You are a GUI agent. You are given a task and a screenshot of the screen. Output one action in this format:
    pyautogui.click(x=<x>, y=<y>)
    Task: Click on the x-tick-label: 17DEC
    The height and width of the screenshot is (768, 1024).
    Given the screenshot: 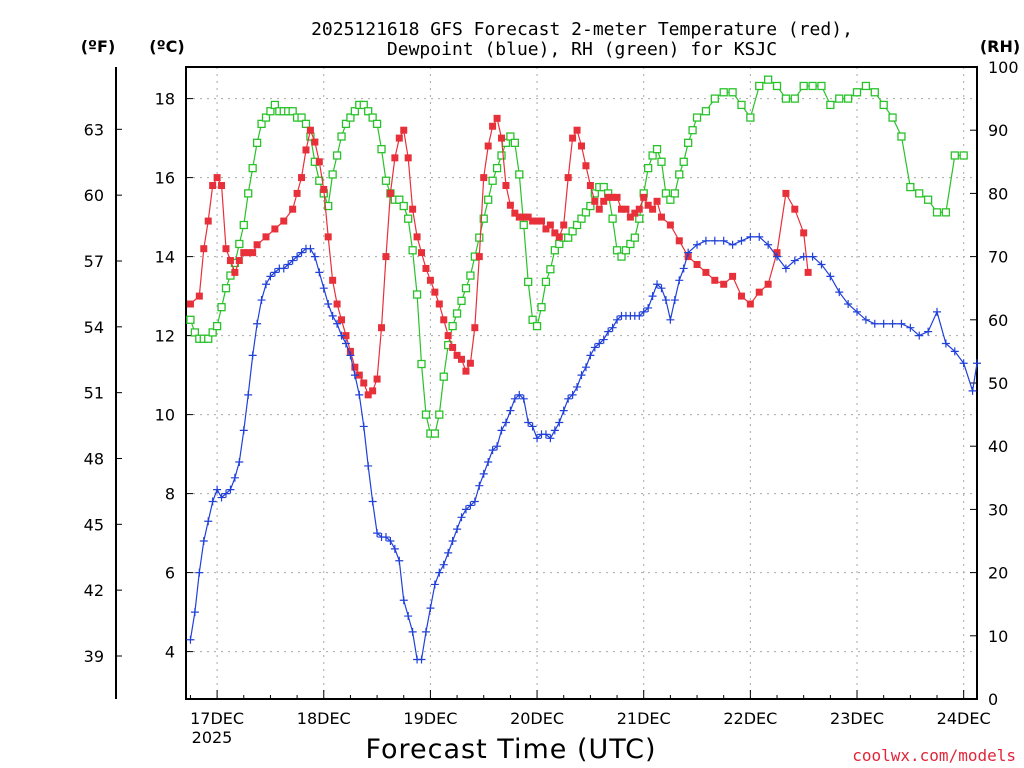 What is the action you would take?
    pyautogui.click(x=217, y=718)
    